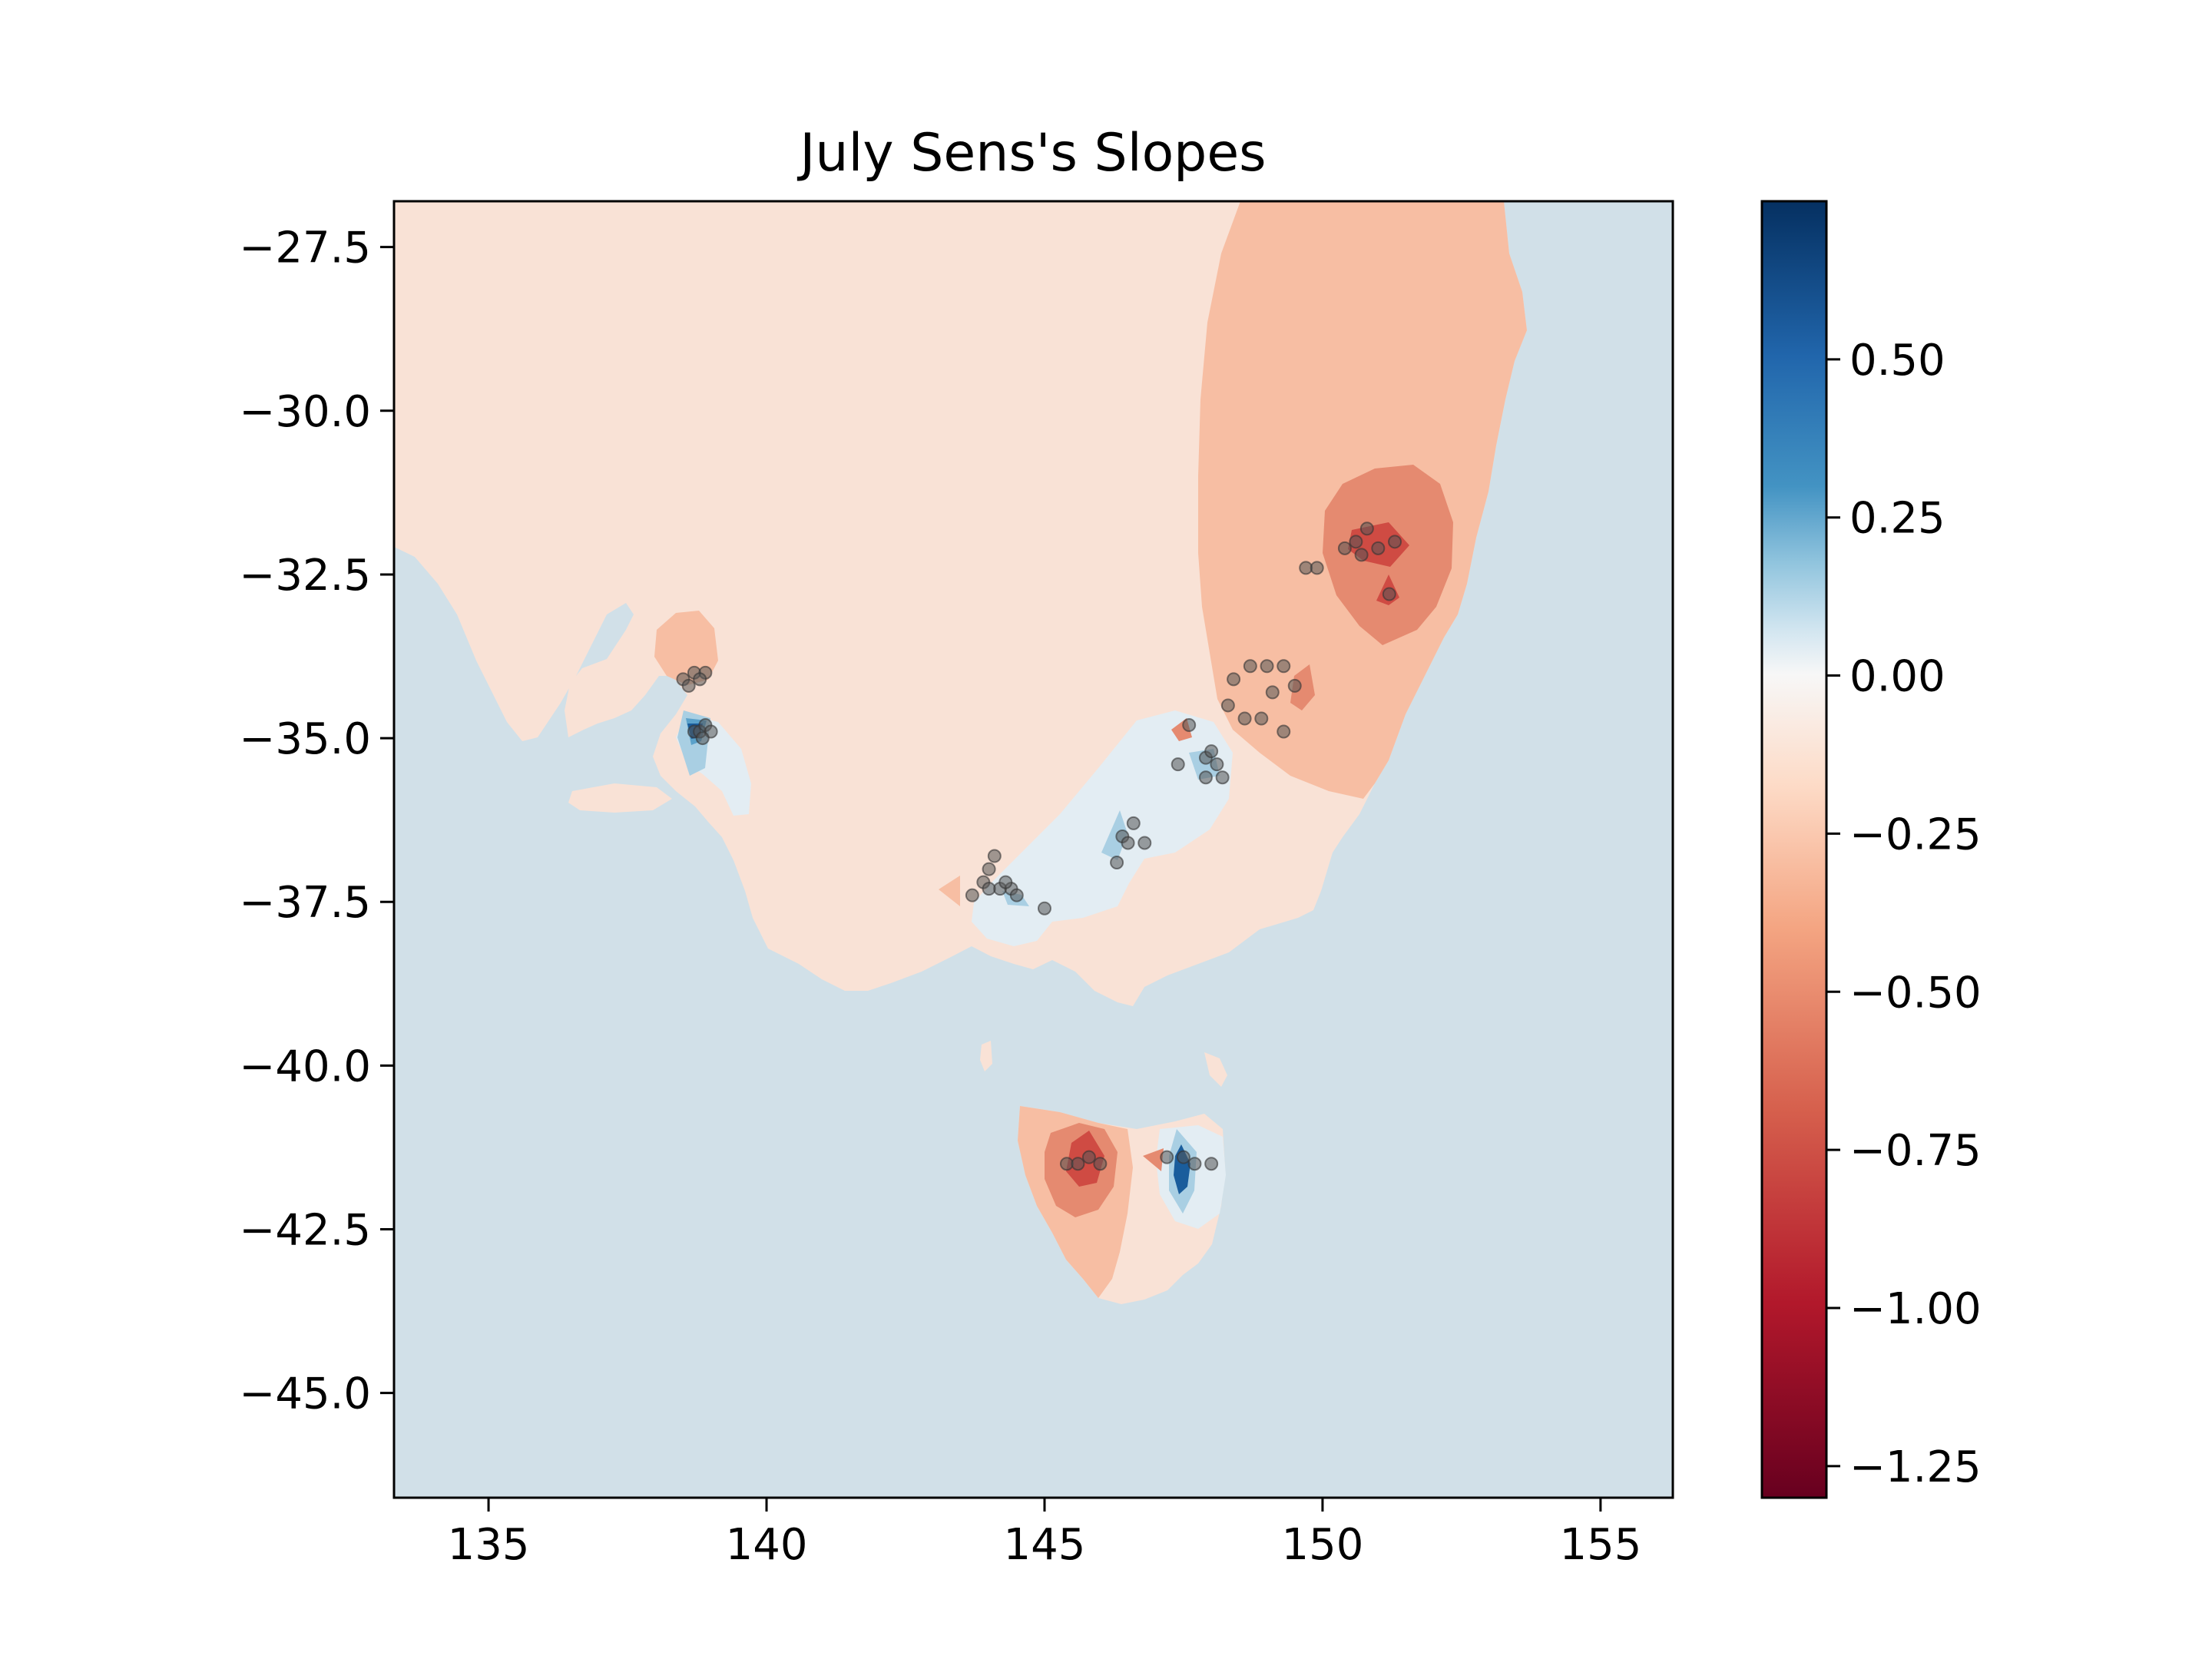 This screenshot has height=1659, width=2212. Describe the element at coordinates (1322, 1545) in the screenshot. I see `x-tick-label: 150` at that location.